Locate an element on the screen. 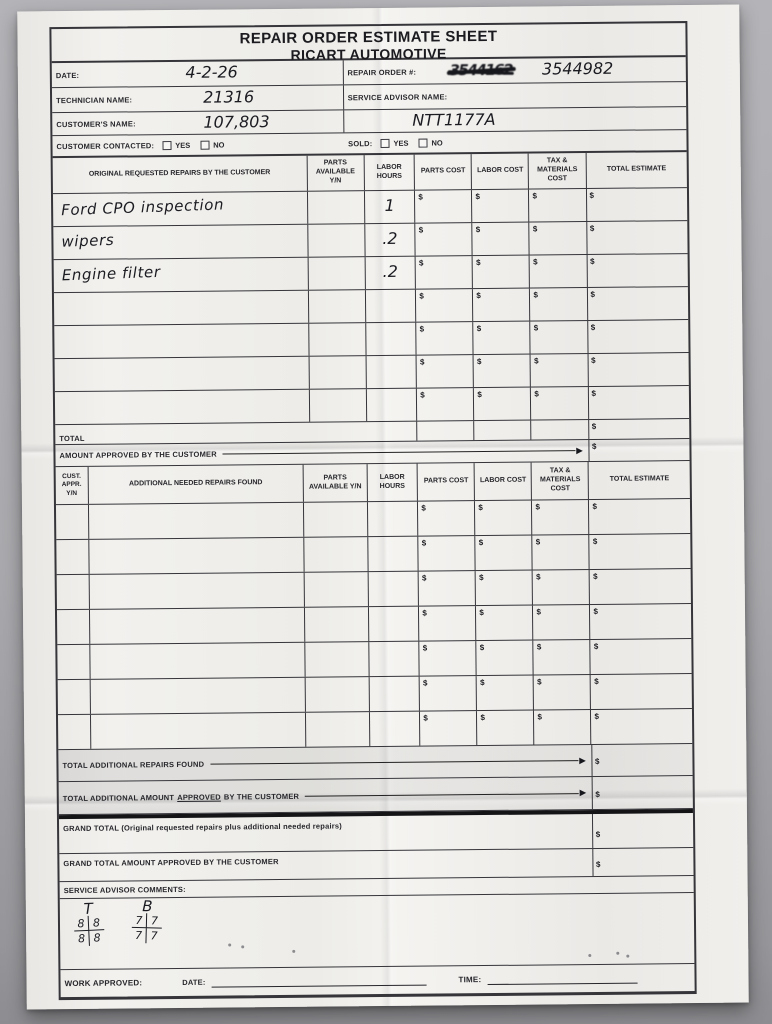 The image size is (772, 1024). header-parts-cost: PARTS COST is located at coordinates (445, 482).